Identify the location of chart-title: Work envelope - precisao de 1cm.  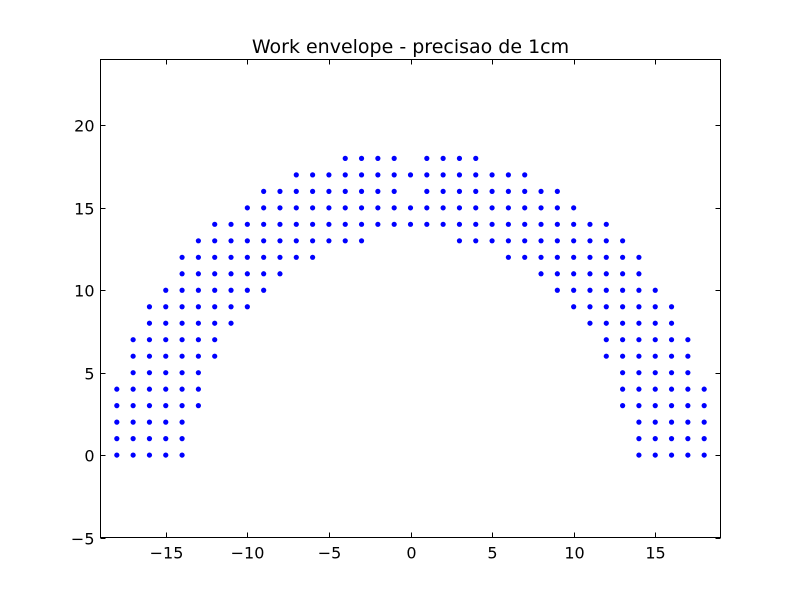
(410, 47).